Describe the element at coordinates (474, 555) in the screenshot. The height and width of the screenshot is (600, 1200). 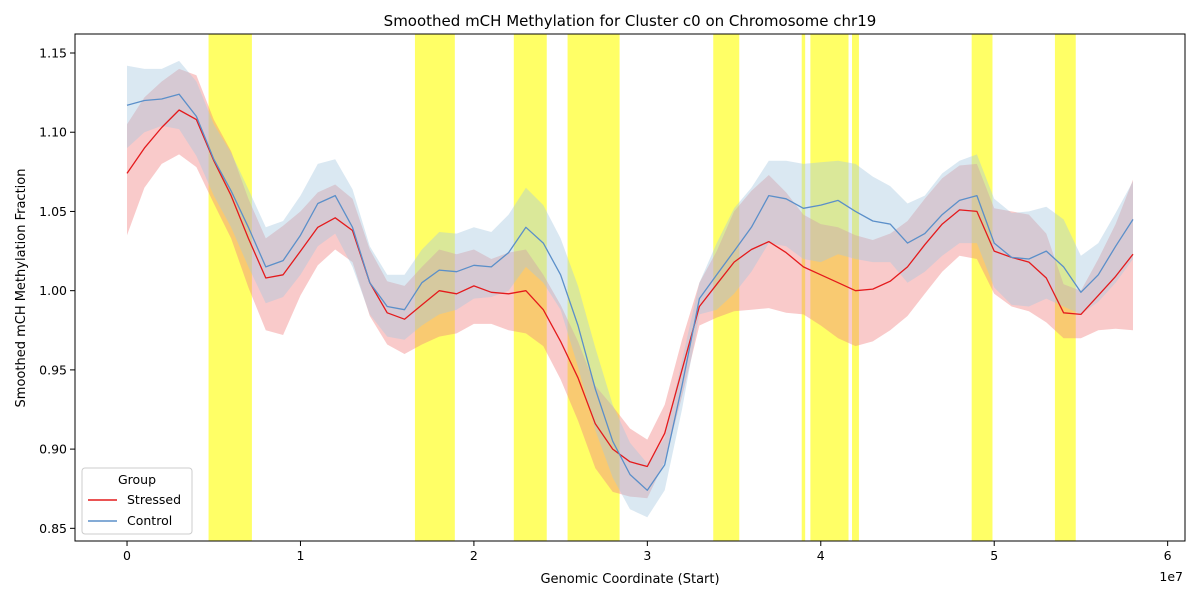
I see `x-tick-label: 2` at that location.